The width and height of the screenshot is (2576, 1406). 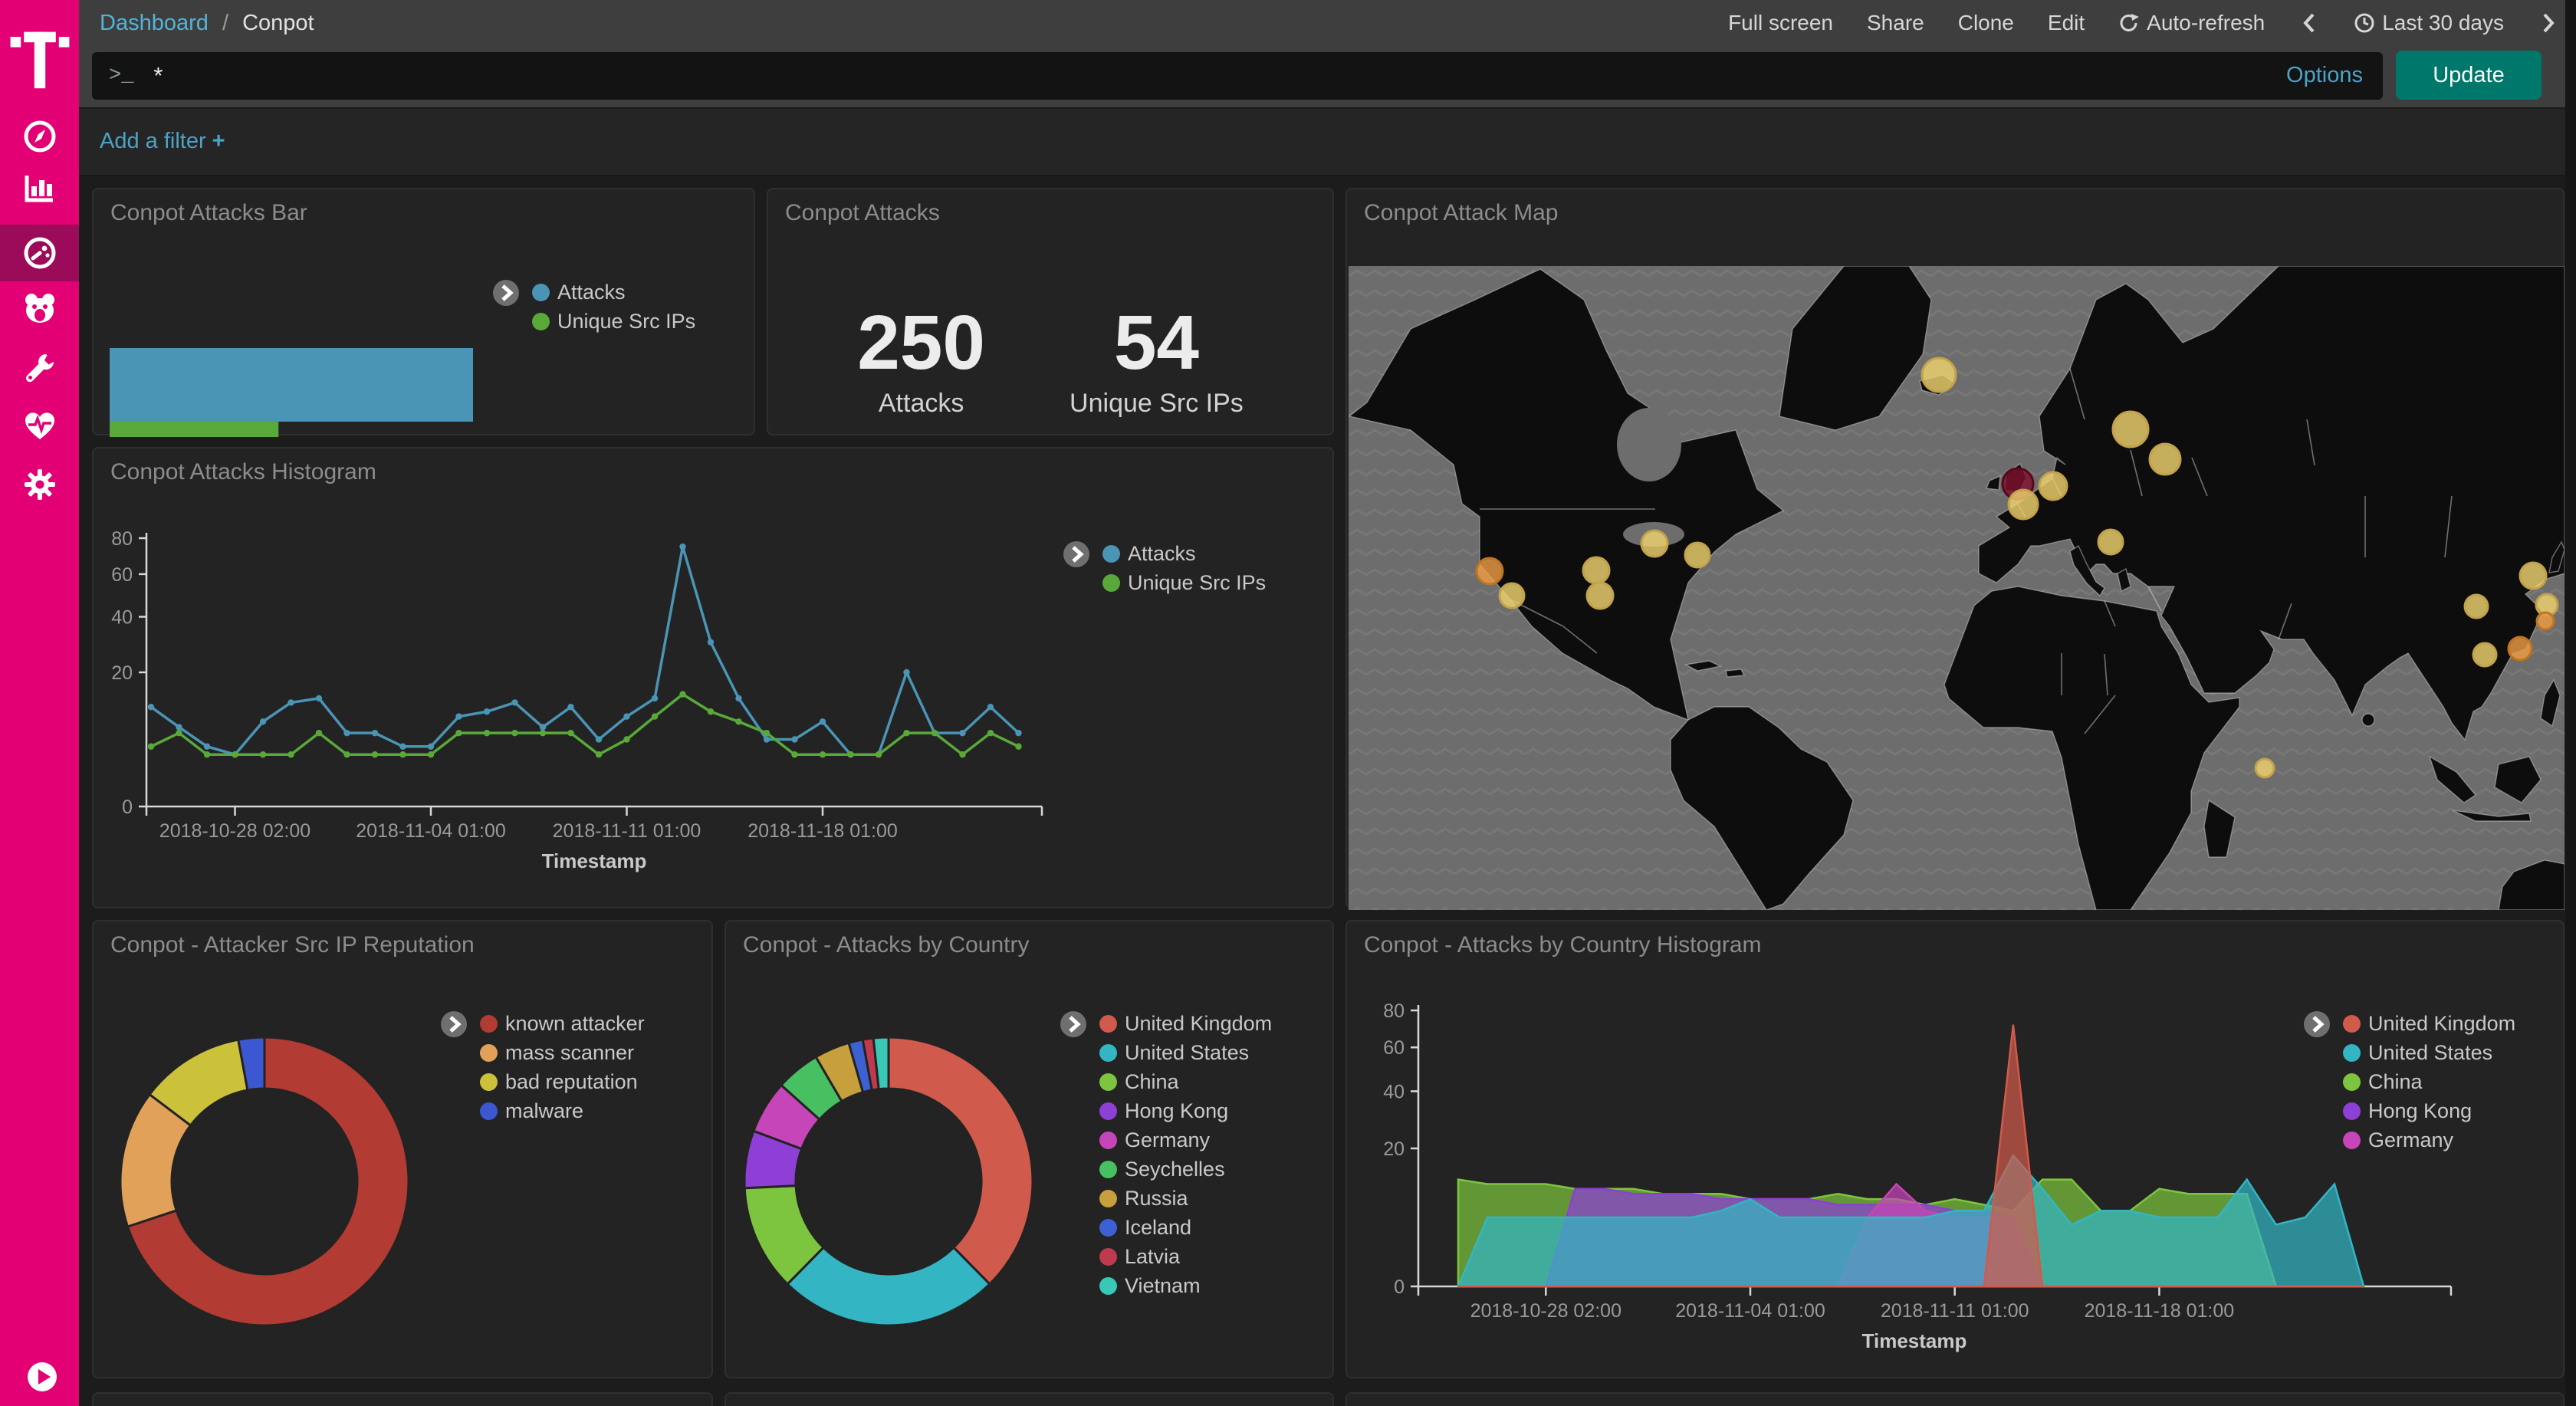 What do you see at coordinates (39, 426) in the screenshot?
I see `sidebar-item-heartbeat` at bounding box center [39, 426].